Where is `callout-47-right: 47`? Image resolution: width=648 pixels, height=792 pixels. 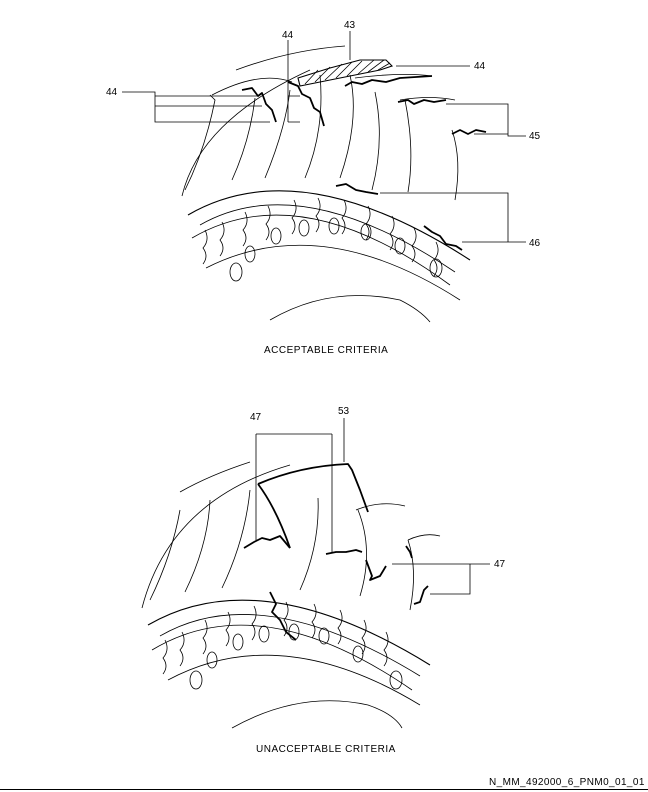 callout-47-right: 47 is located at coordinates (500, 564).